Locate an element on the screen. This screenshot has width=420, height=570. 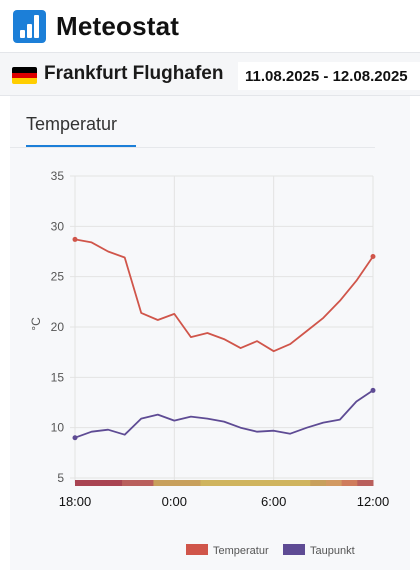
flag-stripe-gold is located at coordinates (24, 81).